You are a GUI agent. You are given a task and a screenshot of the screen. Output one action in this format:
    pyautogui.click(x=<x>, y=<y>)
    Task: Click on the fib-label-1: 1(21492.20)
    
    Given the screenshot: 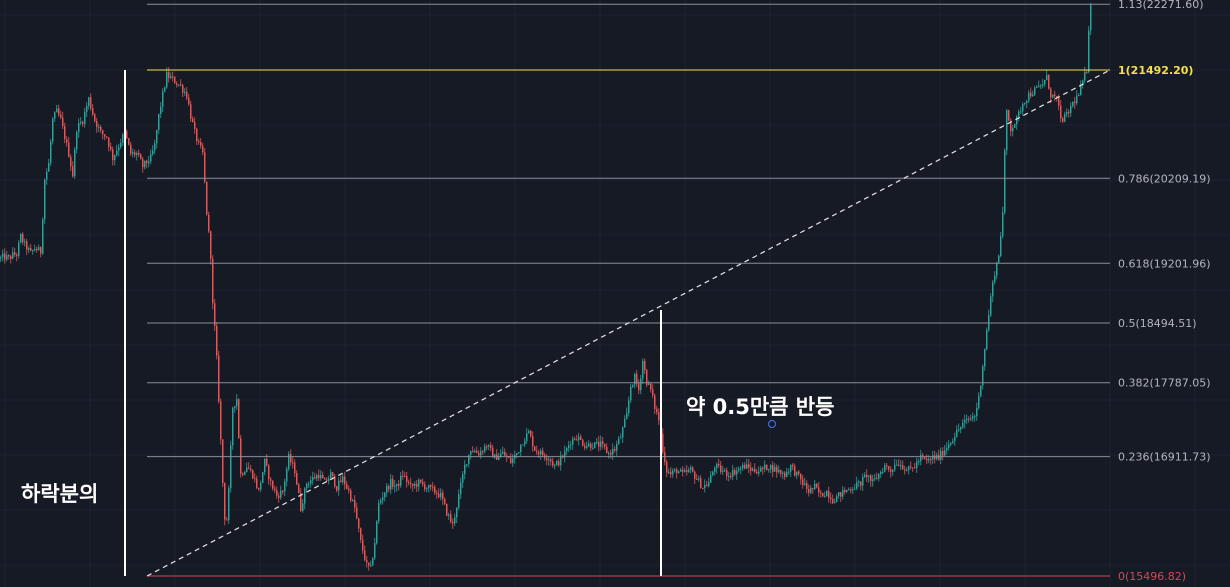 What is the action you would take?
    pyautogui.click(x=1155, y=70)
    